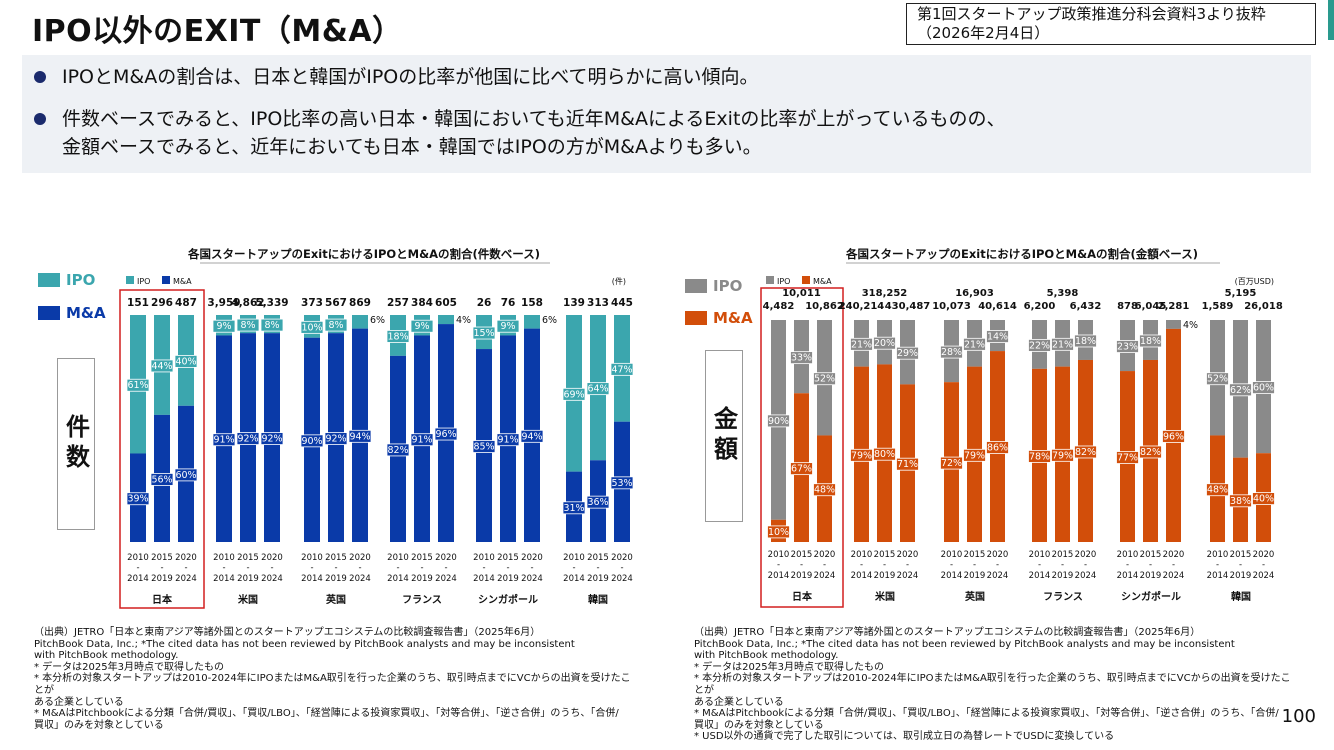 This screenshot has height=750, width=1334. I want to click on pct-label-ma: 67%, so click(801, 469).